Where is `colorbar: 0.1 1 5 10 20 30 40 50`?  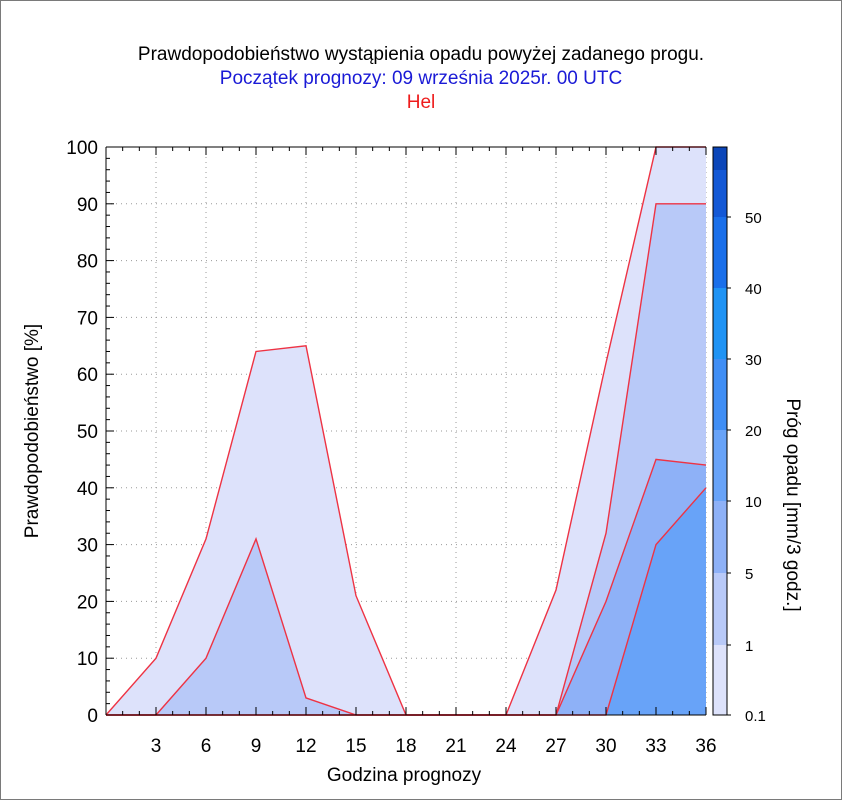 colorbar: 0.1 1 5 10 20 30 40 50 is located at coordinates (739, 435).